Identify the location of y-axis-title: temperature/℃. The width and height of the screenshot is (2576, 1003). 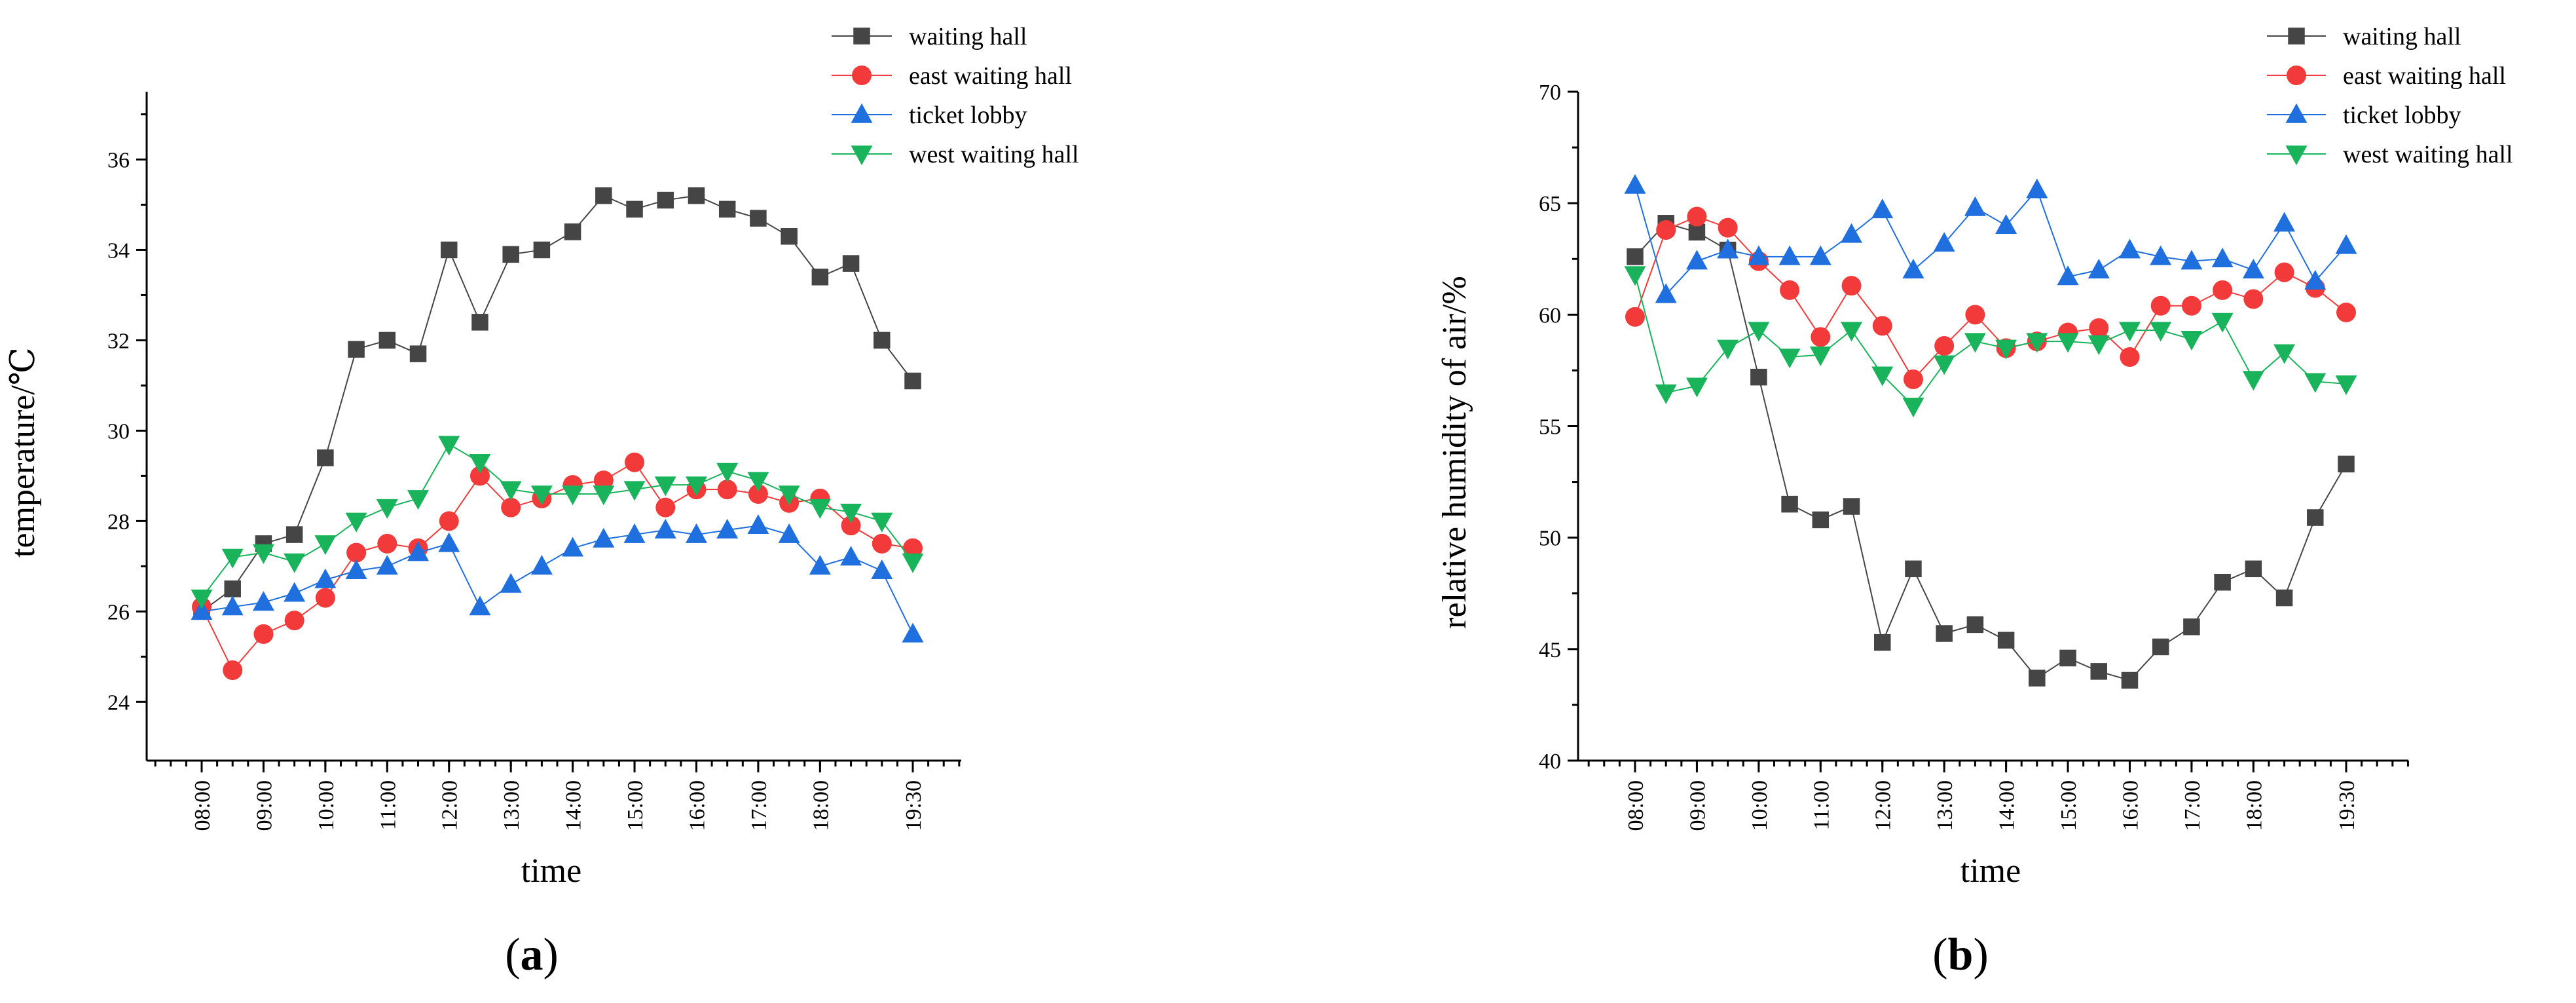
(24, 452).